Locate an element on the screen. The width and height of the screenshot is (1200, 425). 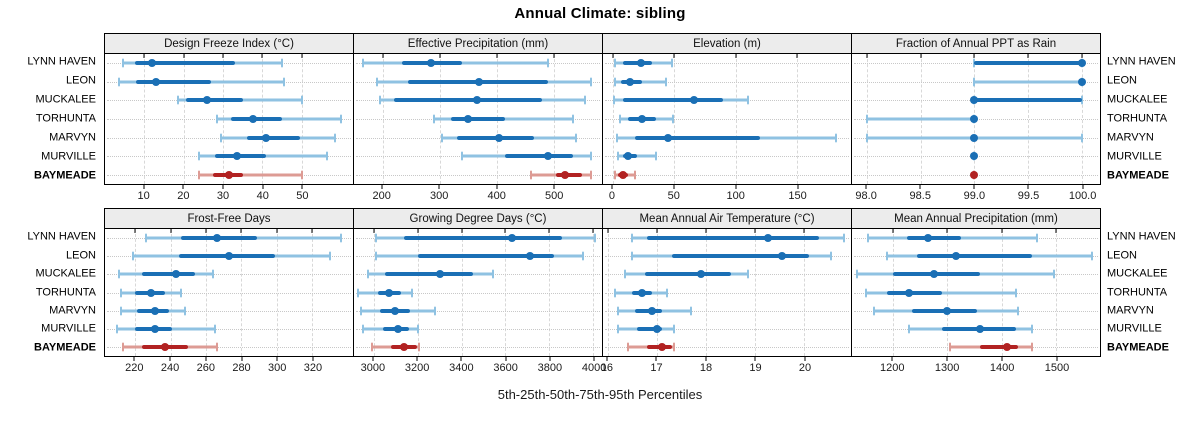
axis-tick-label: 50 is located at coordinates (302, 196).